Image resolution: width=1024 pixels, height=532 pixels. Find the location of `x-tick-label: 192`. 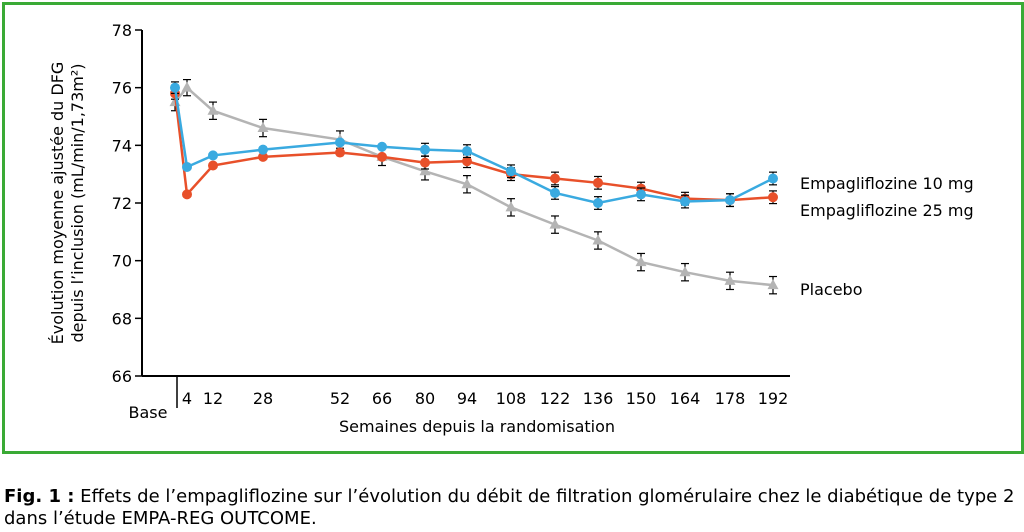

x-tick-label: 192 is located at coordinates (773, 398).